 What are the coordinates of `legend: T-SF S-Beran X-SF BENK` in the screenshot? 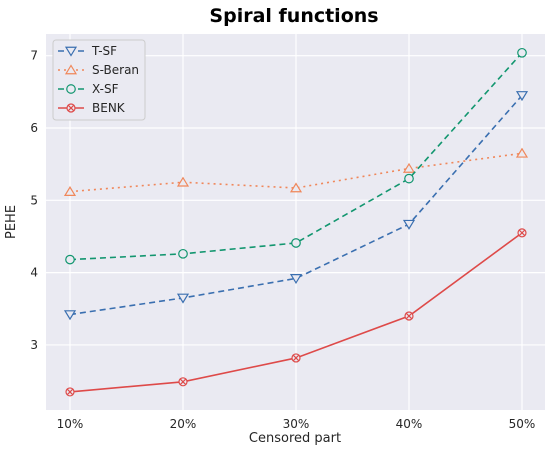 It's located at (99, 80).